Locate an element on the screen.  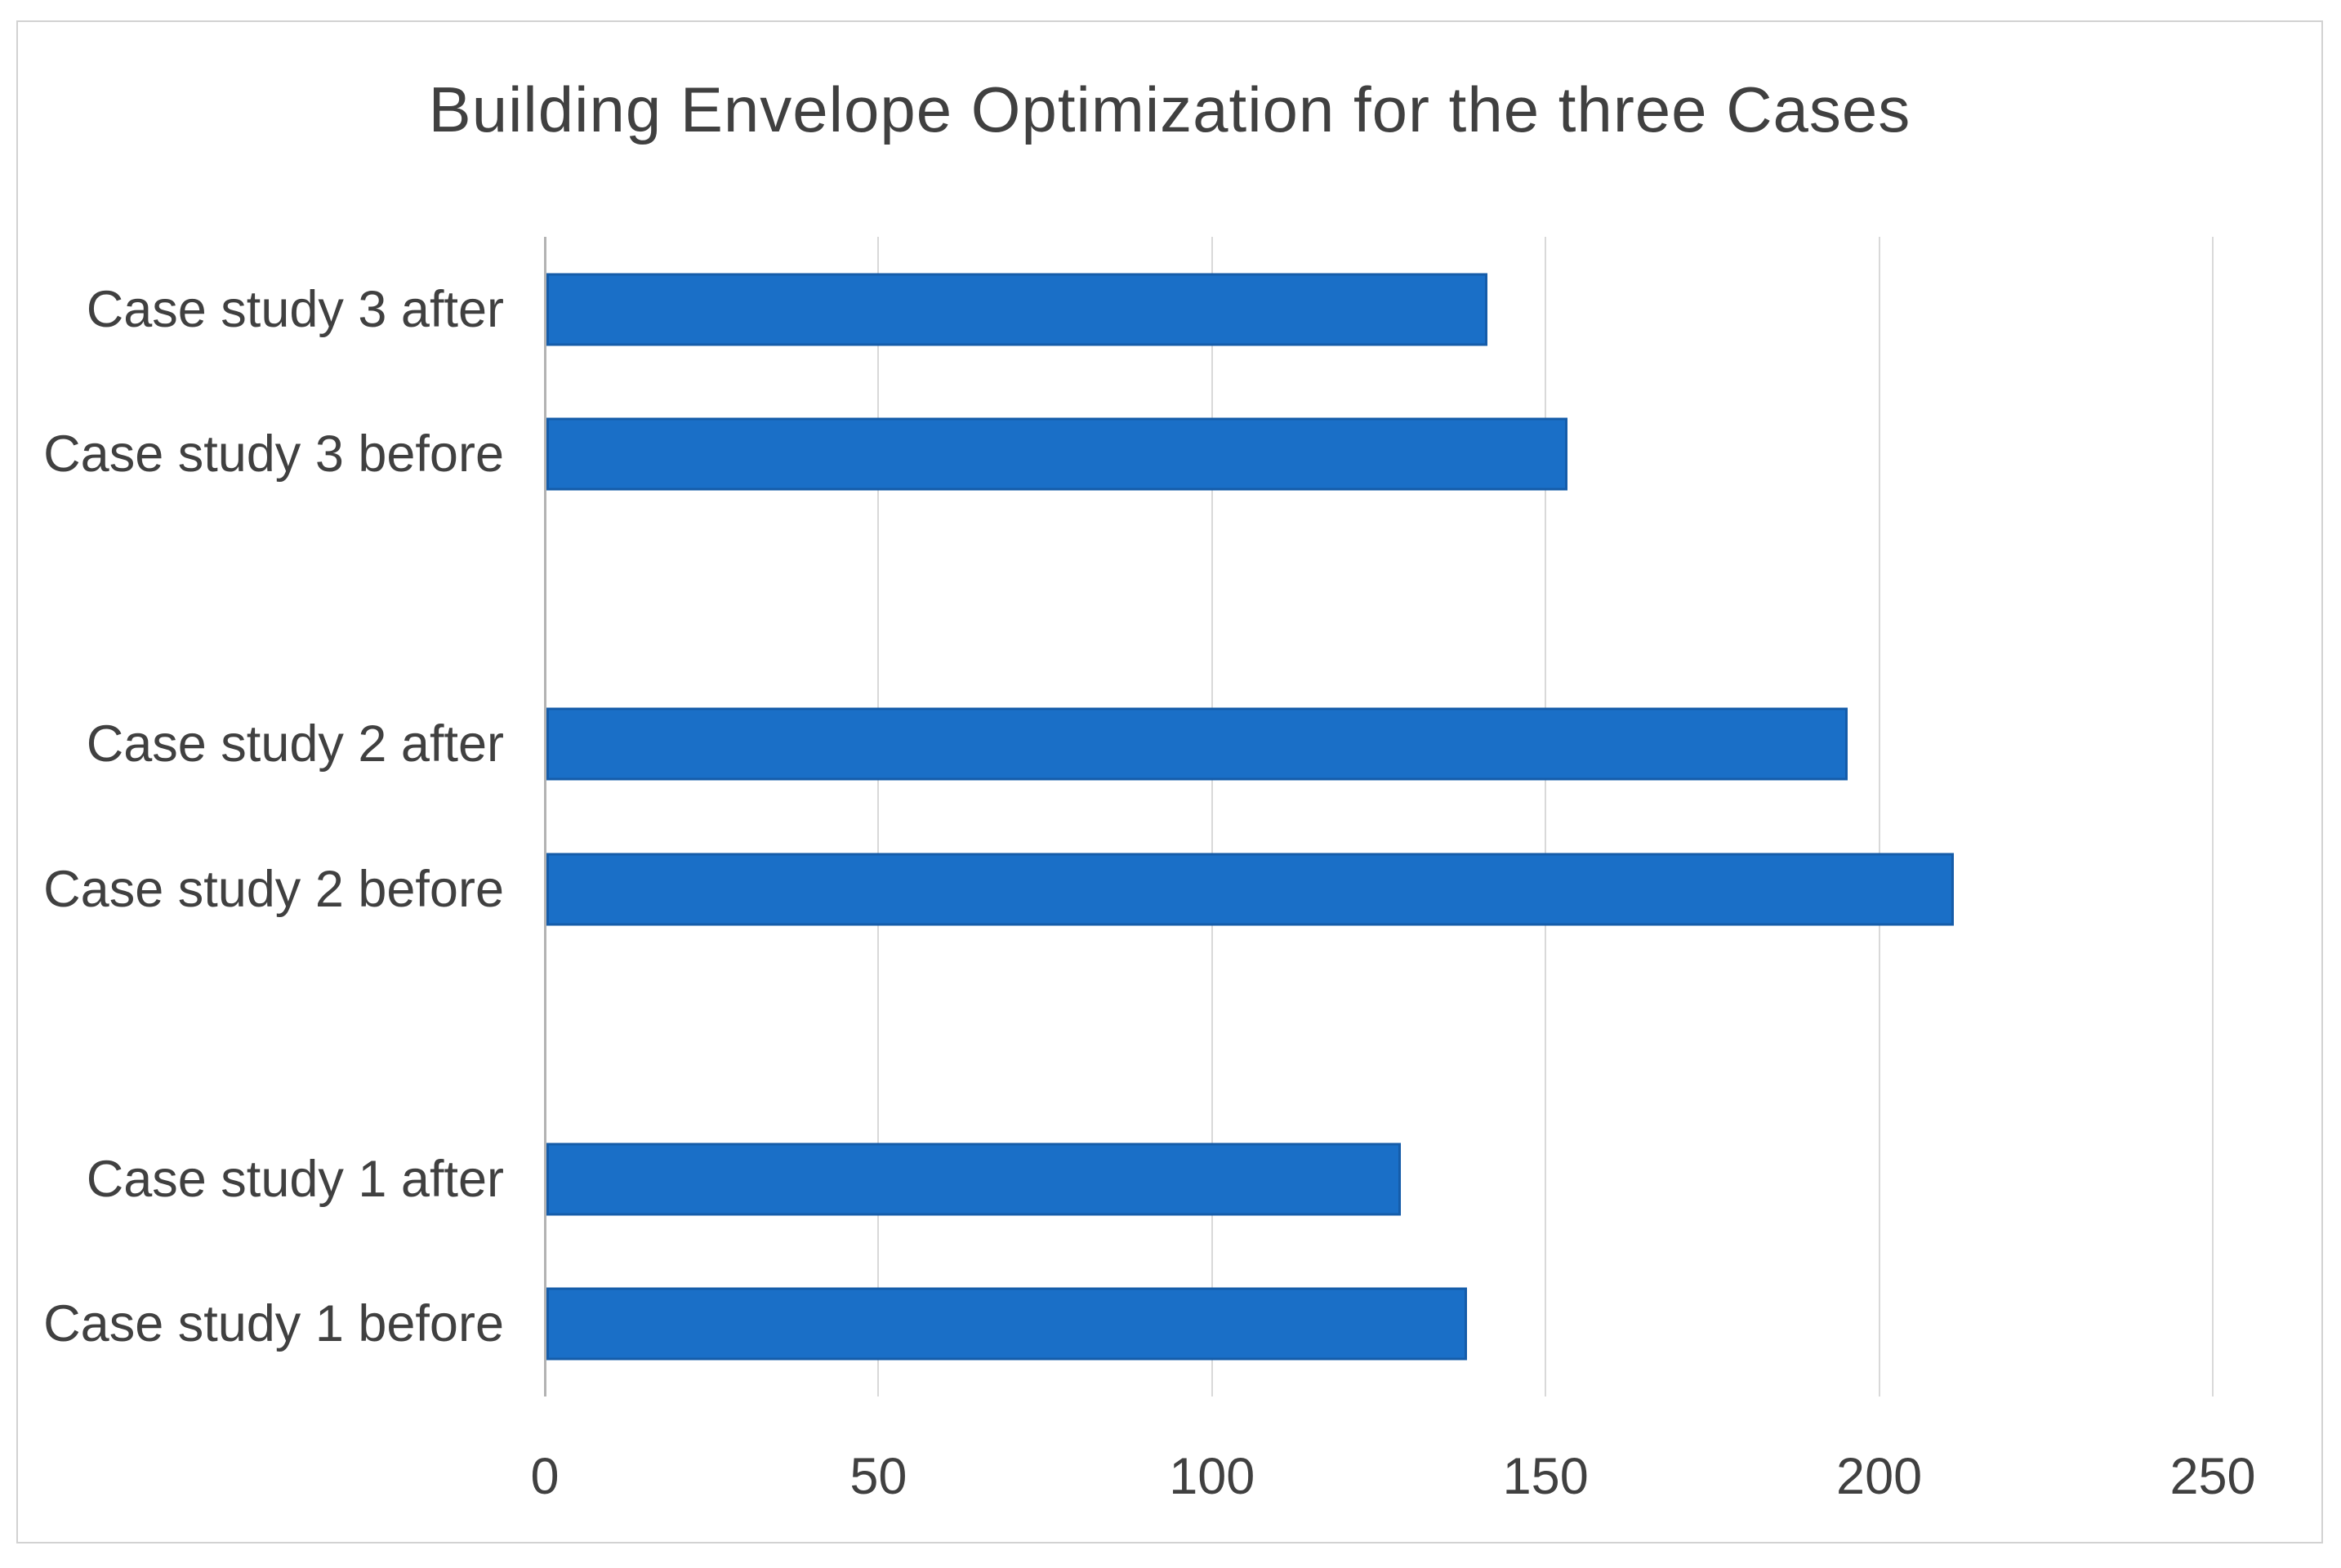
bar-case-study-1-before is located at coordinates (1007, 1324).